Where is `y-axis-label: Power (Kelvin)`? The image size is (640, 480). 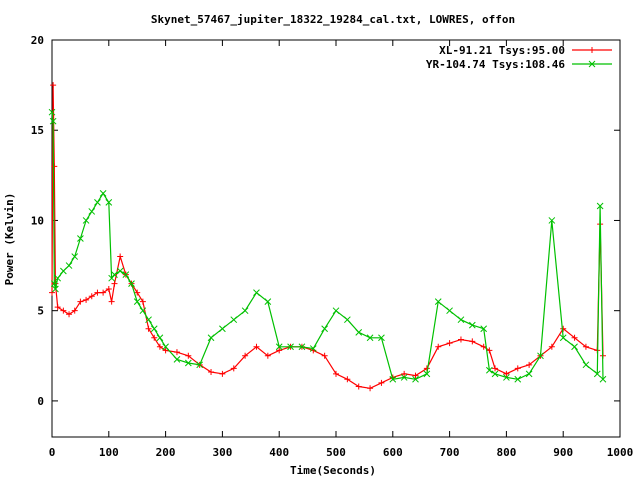 y-axis-label: Power (Kelvin) is located at coordinates (9, 239).